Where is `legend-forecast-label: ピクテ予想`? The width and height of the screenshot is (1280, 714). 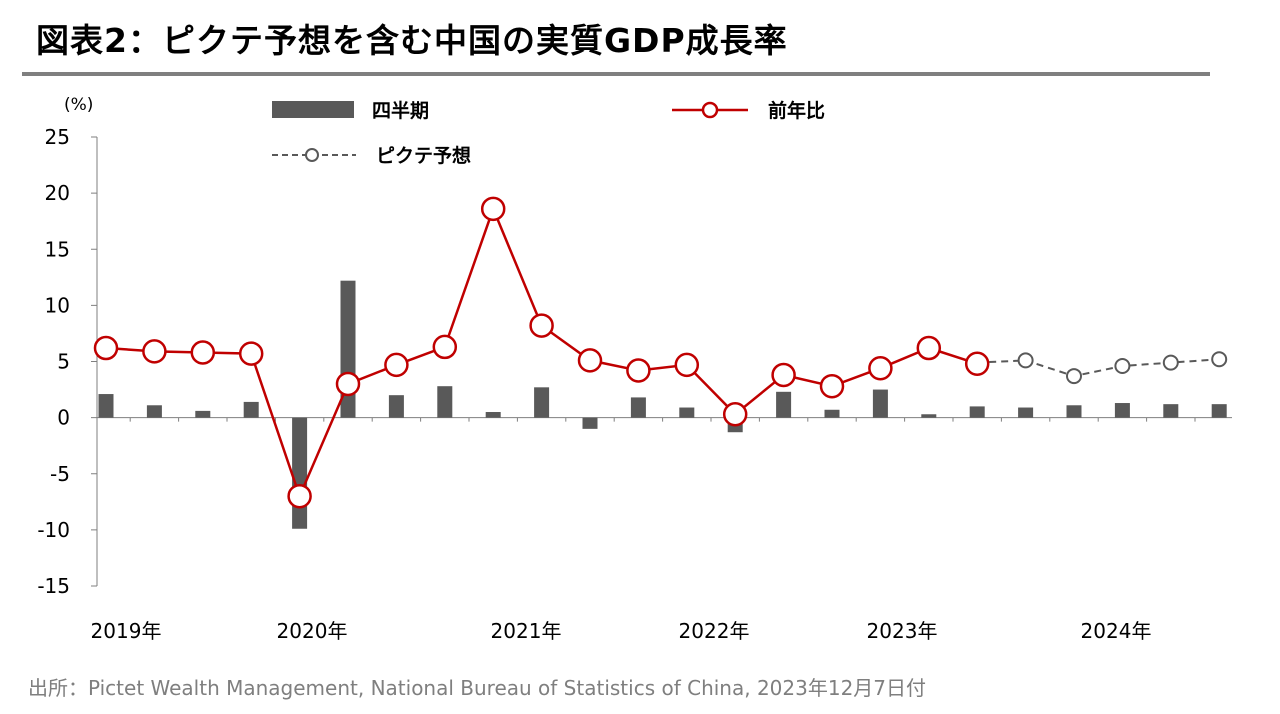 legend-forecast-label: ピクテ予想 is located at coordinates (423, 155).